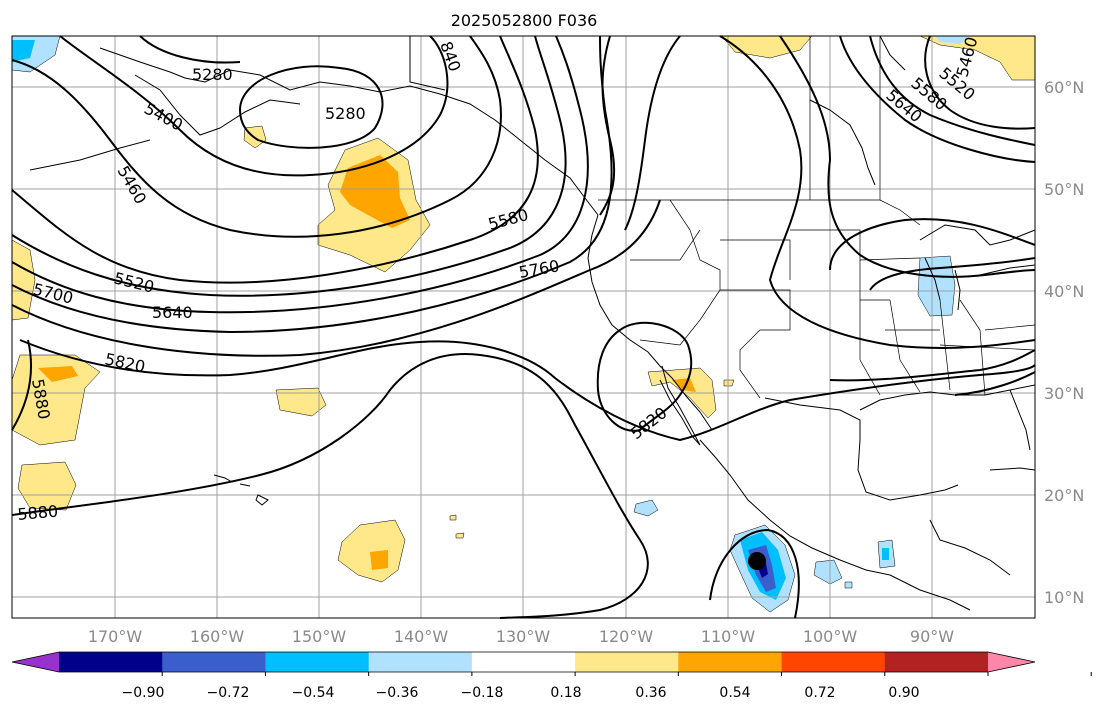 The image size is (1105, 712). Describe the element at coordinates (319, 636) in the screenshot. I see `lon-label: 150°W` at that location.